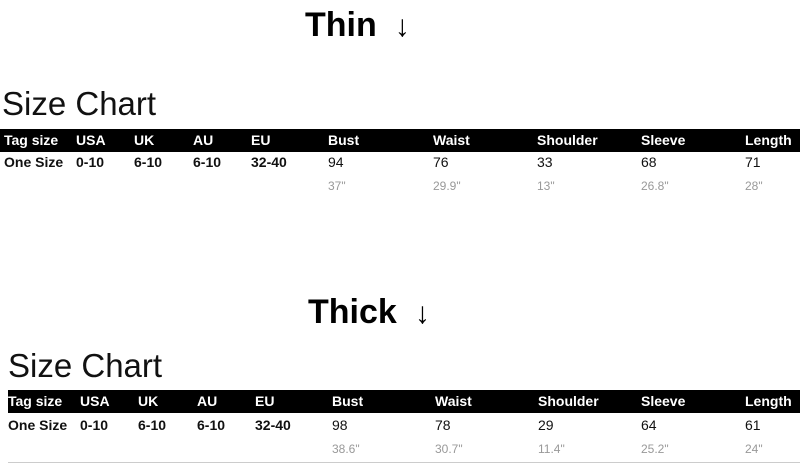  I want to click on variant-heading: Thick ↓, so click(369, 312).